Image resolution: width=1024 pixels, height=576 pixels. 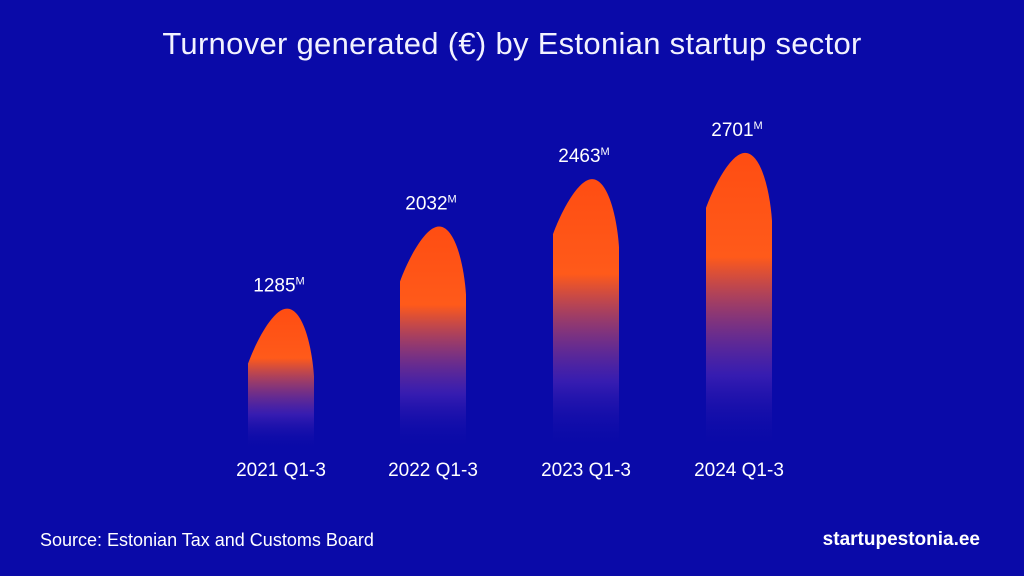 I want to click on category-label: 2022 Q1-3, so click(x=433, y=470).